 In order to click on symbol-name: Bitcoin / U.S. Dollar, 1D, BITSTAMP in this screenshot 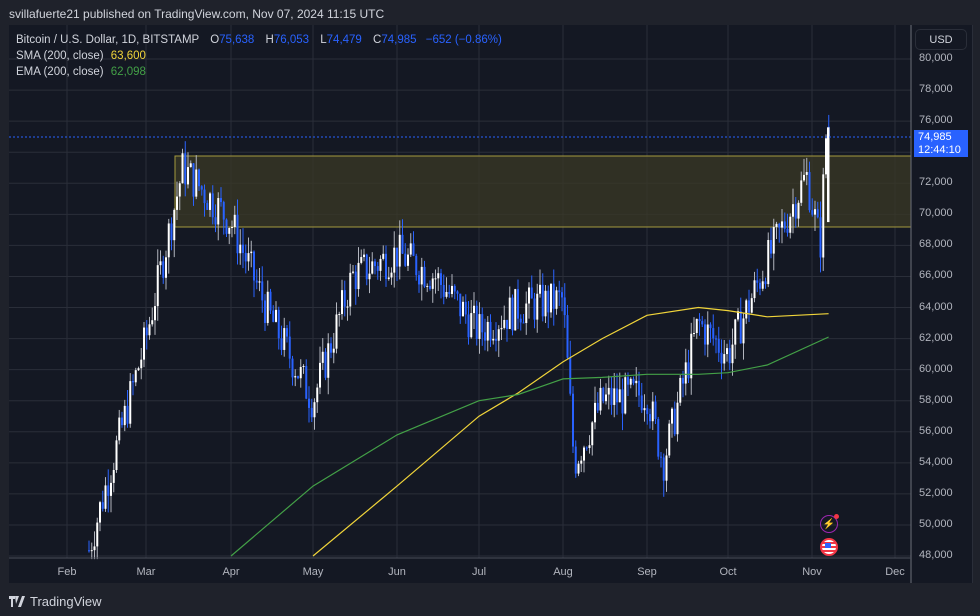, I will do `click(107, 40)`.